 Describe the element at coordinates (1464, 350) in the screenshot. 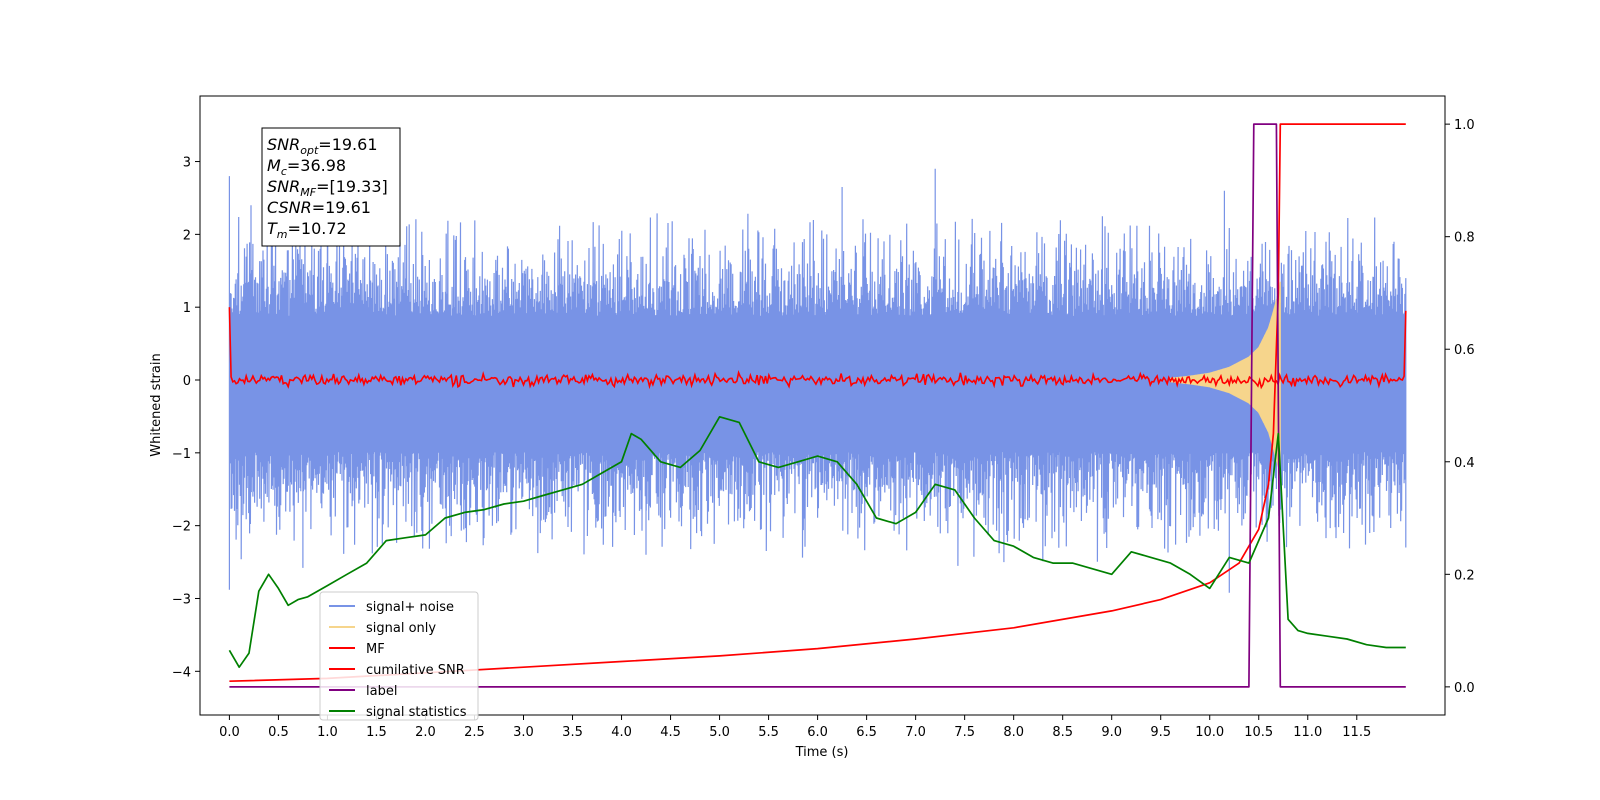

I see `y-right-tick-label: 0.6` at that location.